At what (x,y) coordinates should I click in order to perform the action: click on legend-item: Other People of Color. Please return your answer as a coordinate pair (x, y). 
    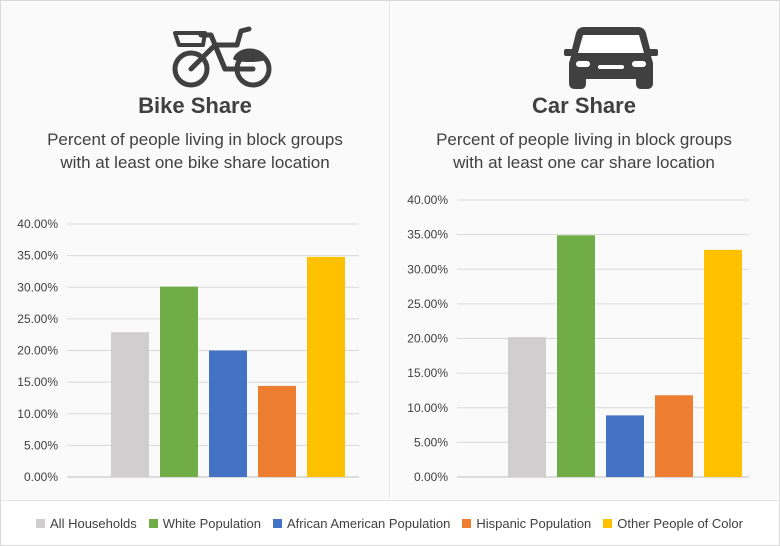
    Looking at the image, I should click on (673, 523).